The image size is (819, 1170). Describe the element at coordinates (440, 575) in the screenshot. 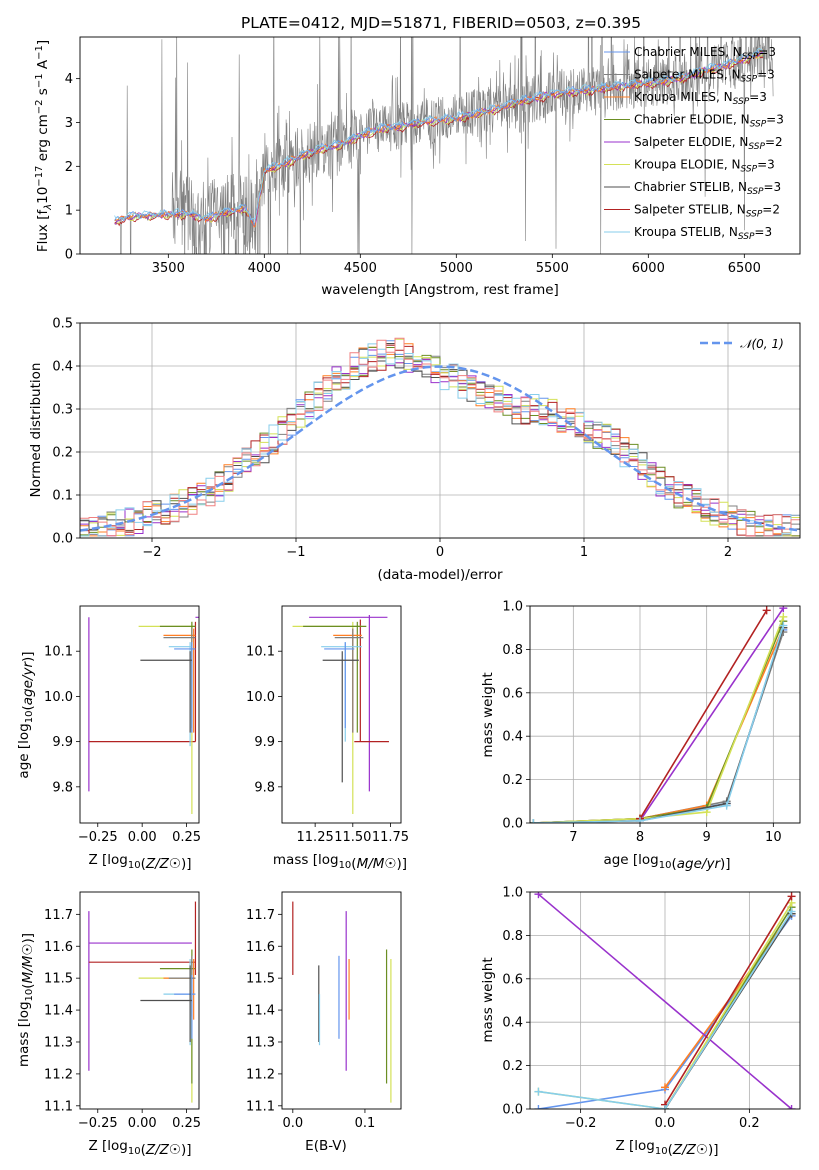

I see `x-axis-label: (data-model)/error` at that location.